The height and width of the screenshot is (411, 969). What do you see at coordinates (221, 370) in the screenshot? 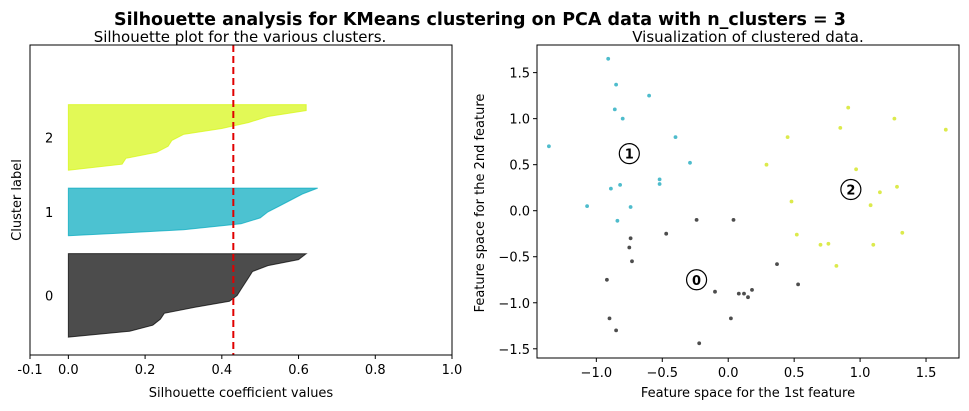
I see `x-tick-label: 0.4` at bounding box center [221, 370].